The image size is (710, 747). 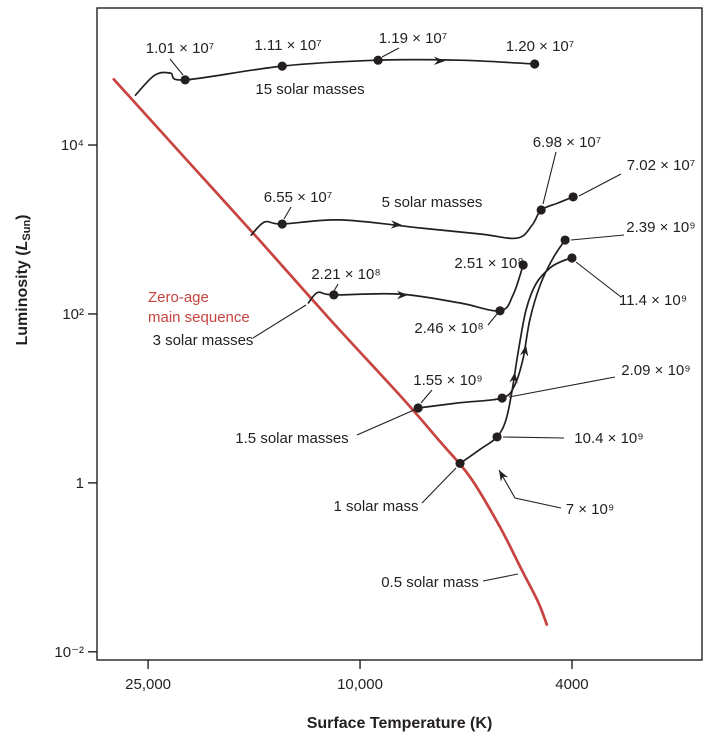 I want to click on mass-label-15-solar-masses: 15 solar masses, so click(x=309, y=89).